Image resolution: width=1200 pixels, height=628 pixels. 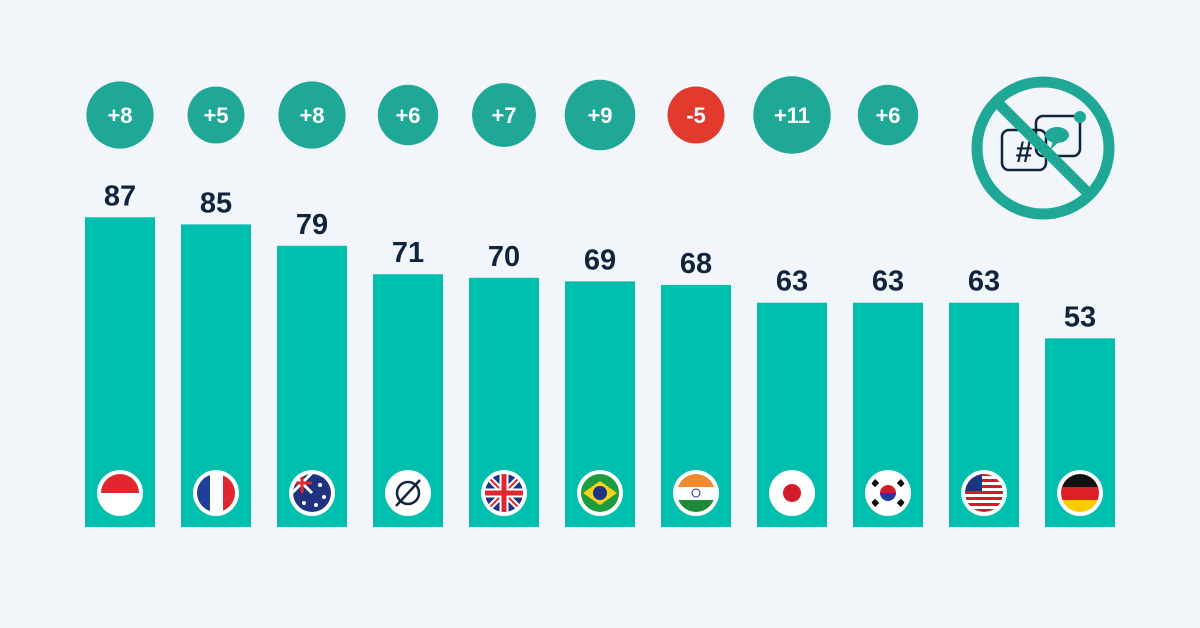 I want to click on no-social-media-icon: #, so click(x=1043, y=148).